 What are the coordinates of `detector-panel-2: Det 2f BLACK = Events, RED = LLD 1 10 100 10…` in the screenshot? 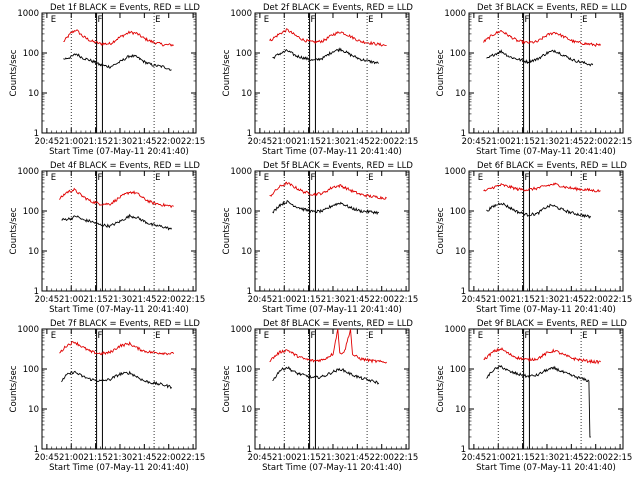 It's located at (320, 80).